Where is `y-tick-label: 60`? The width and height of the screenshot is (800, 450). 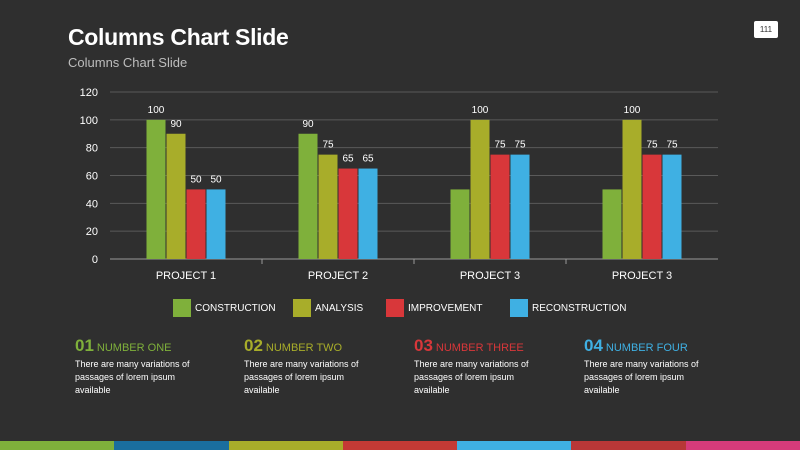 y-tick-label: 60 is located at coordinates (92, 177).